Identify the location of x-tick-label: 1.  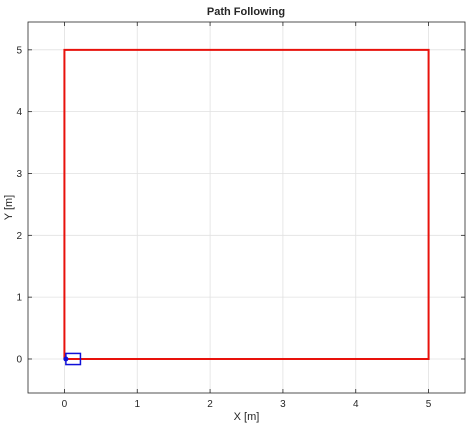
(137, 404).